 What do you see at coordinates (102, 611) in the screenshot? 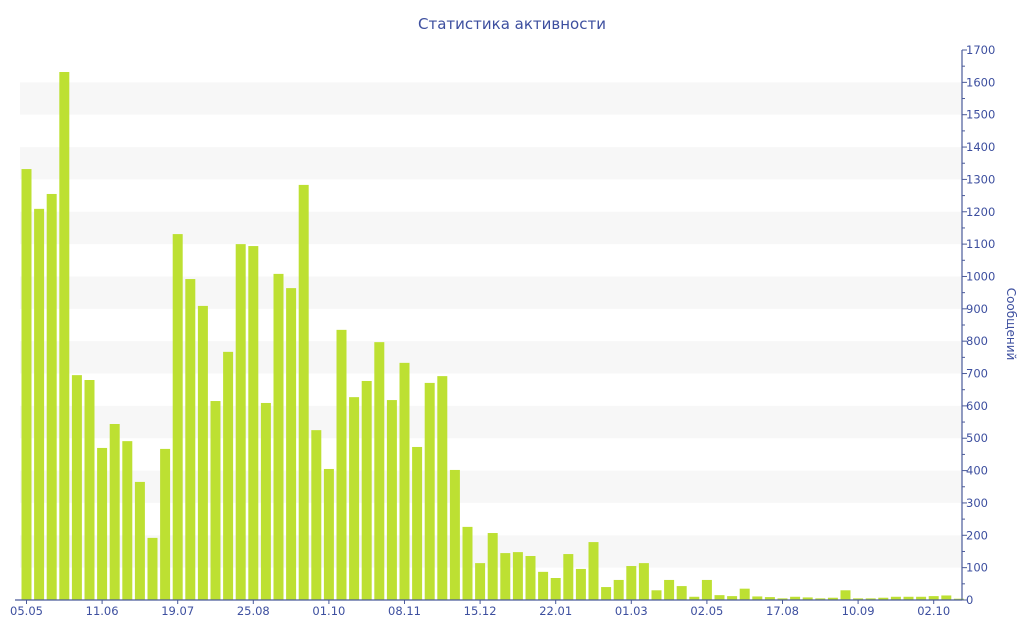
I see `x-tick-label: 11.06` at bounding box center [102, 611].